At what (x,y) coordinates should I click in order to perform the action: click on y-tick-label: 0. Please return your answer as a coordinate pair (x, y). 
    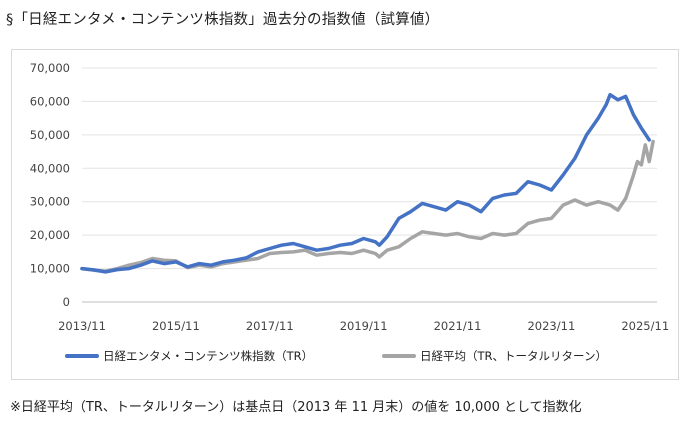
    Looking at the image, I should click on (66, 302).